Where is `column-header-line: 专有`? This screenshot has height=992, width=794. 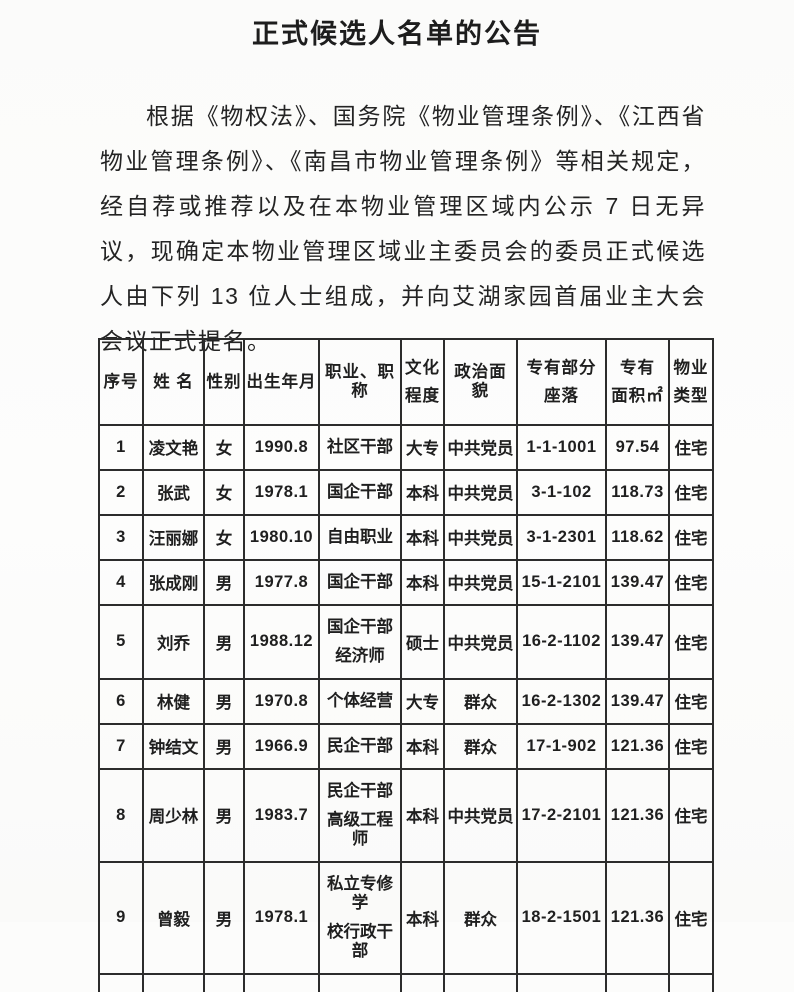 column-header-line: 专有 is located at coordinates (637, 367).